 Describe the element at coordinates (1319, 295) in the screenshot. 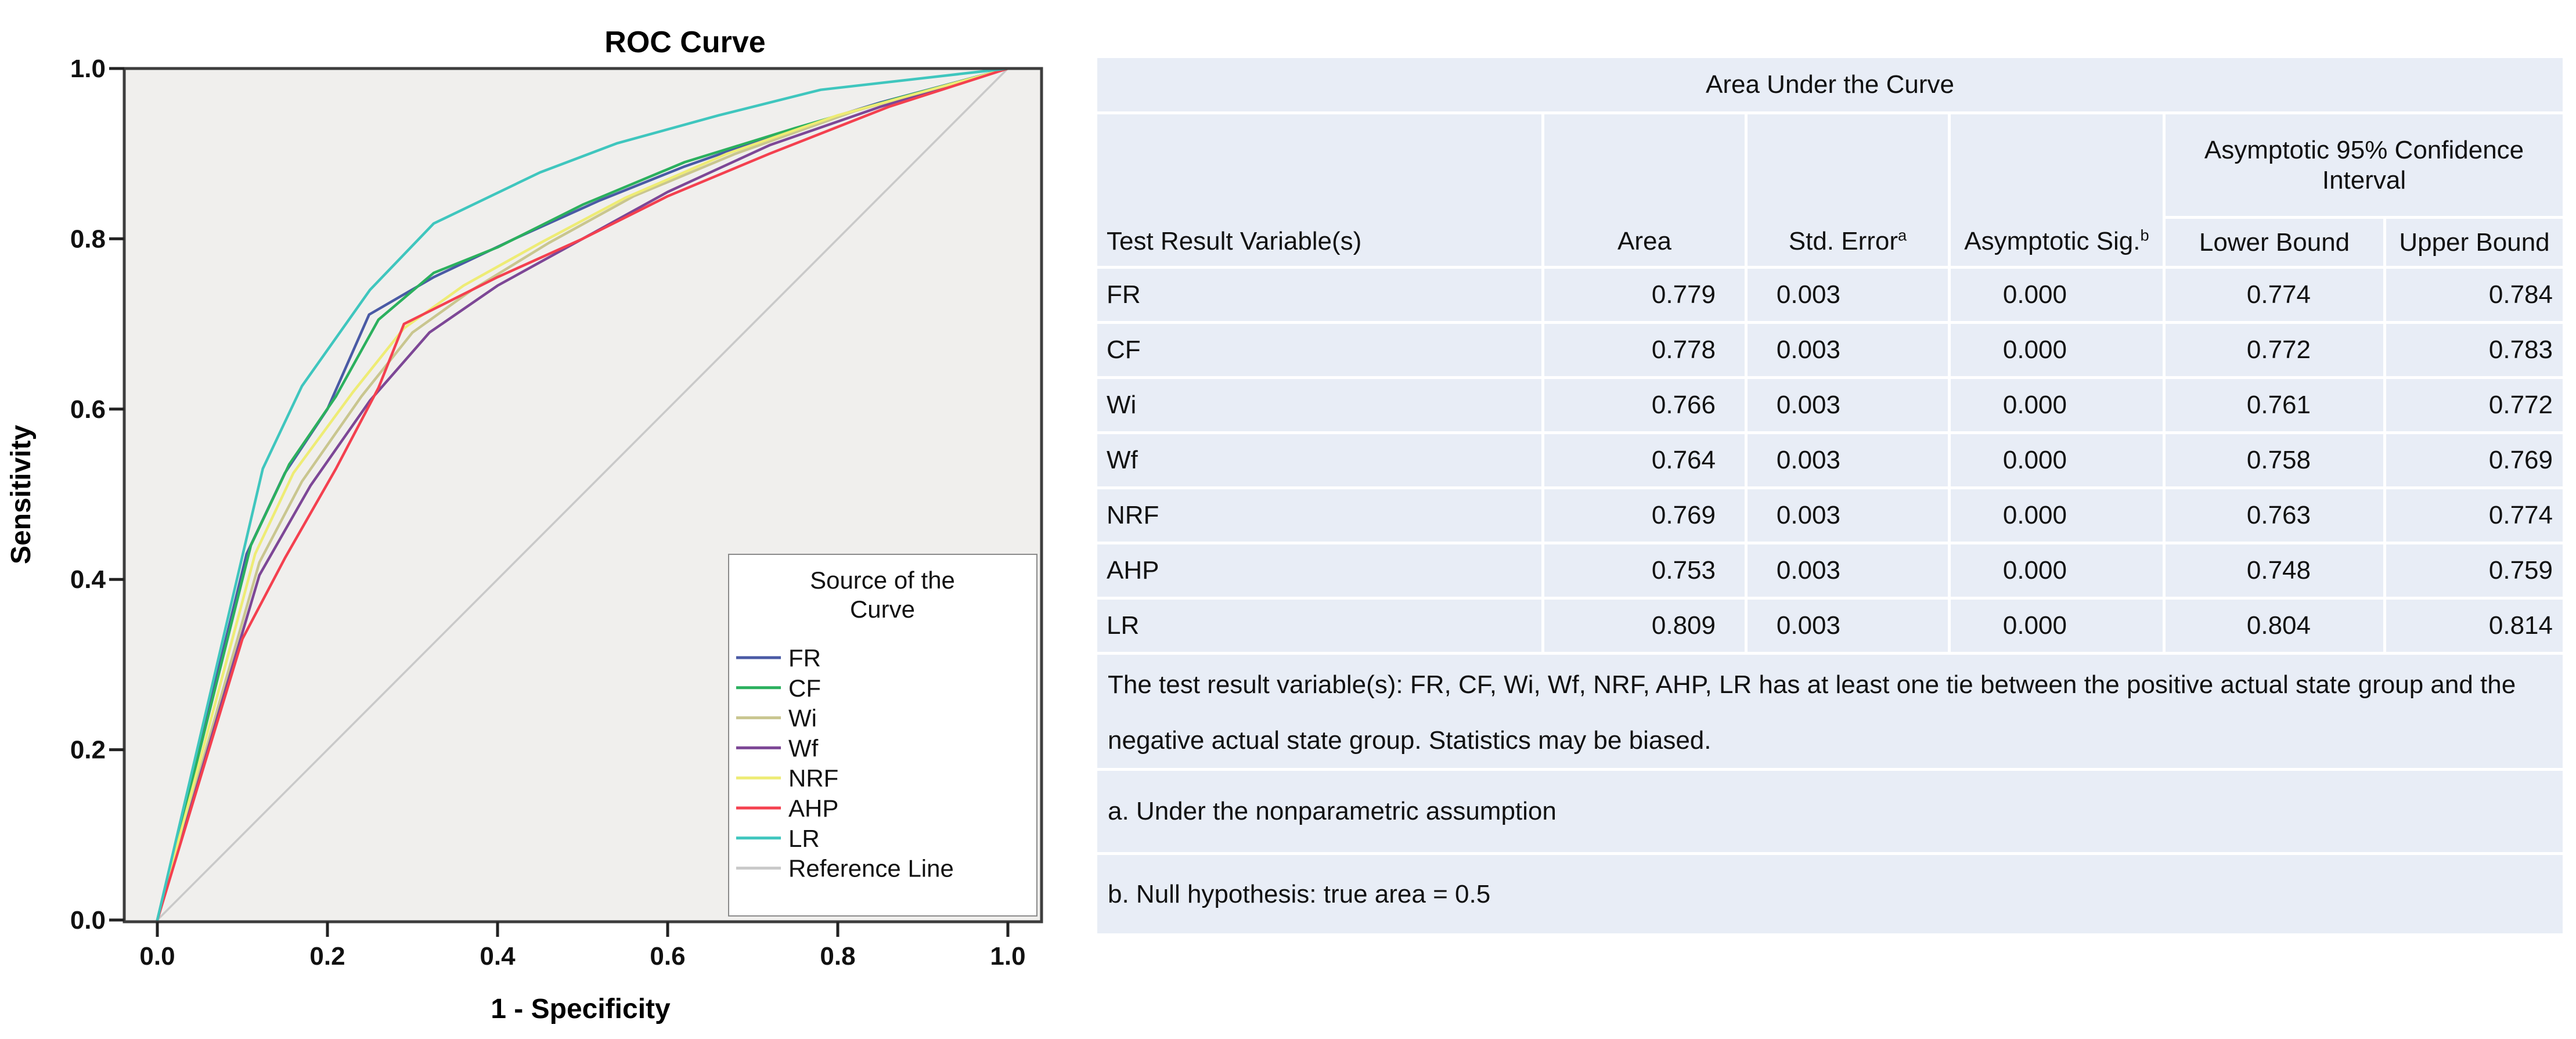

I see `cell-test-result-variable: FR` at that location.